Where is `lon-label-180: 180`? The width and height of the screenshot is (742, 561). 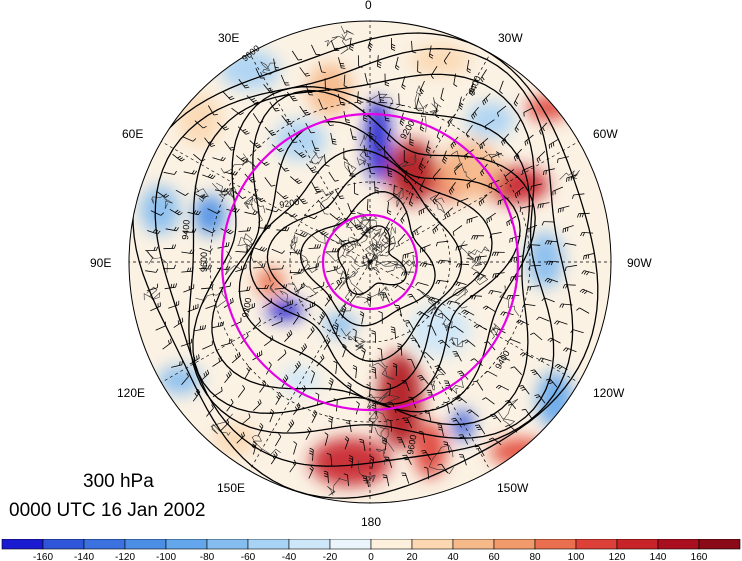
lon-label-180: 180 is located at coordinates (371, 522).